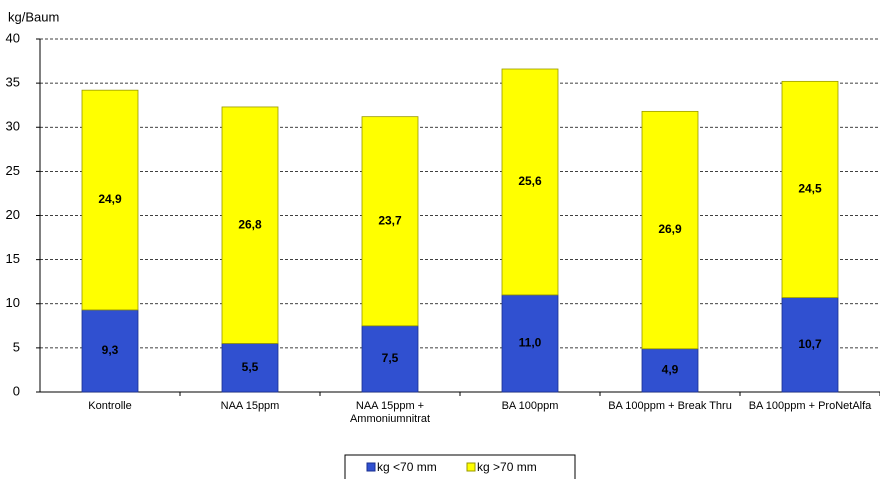 This screenshot has width=880, height=479. I want to click on value-label: 24,5, so click(810, 189).